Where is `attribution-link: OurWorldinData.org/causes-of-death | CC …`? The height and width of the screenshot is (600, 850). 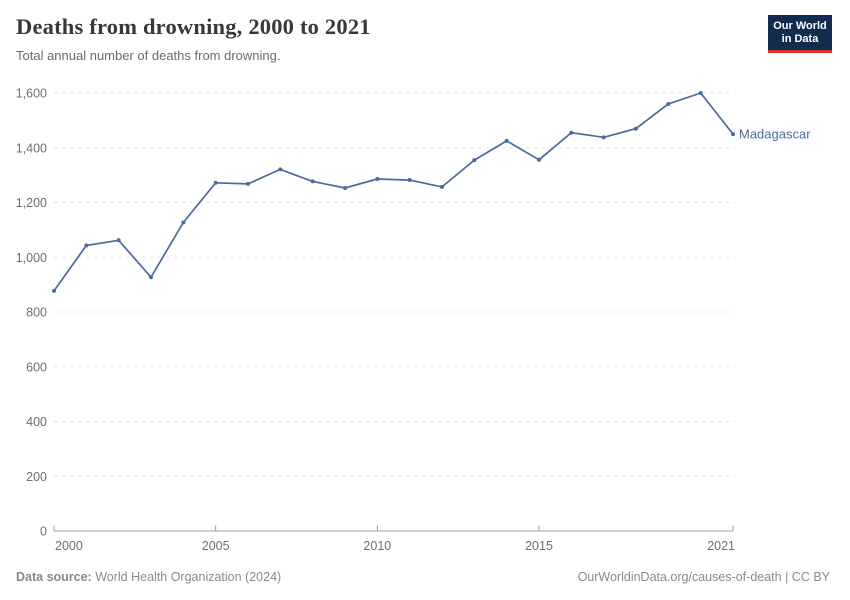 attribution-link: OurWorldinData.org/causes-of-death | CC … is located at coordinates (703, 577).